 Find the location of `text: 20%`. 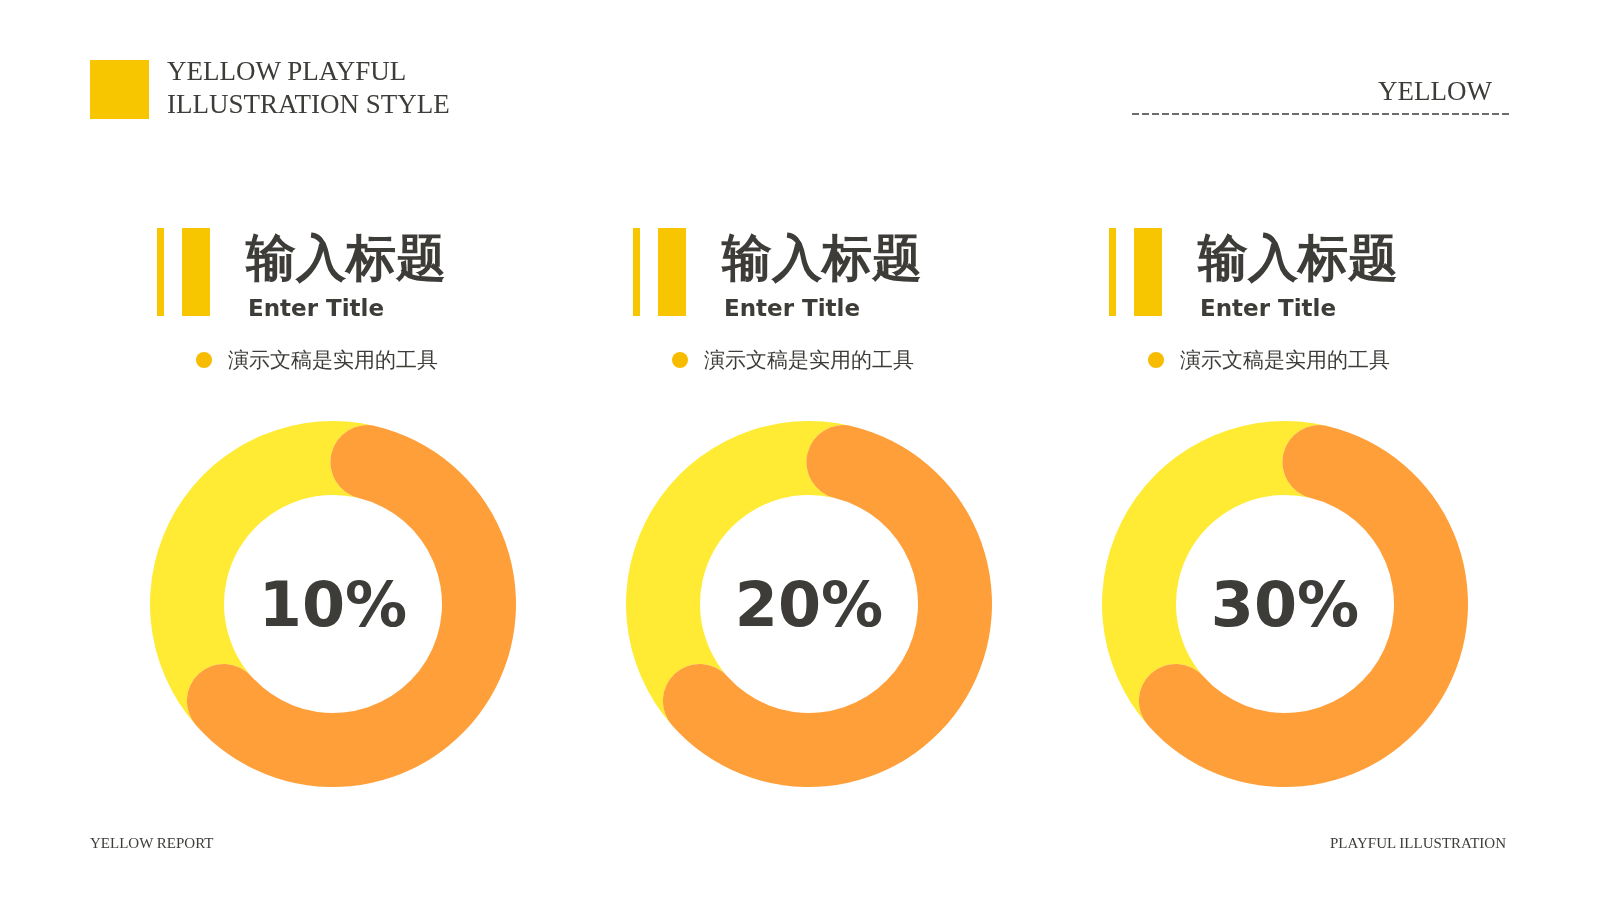

text: 20% is located at coordinates (809, 604).